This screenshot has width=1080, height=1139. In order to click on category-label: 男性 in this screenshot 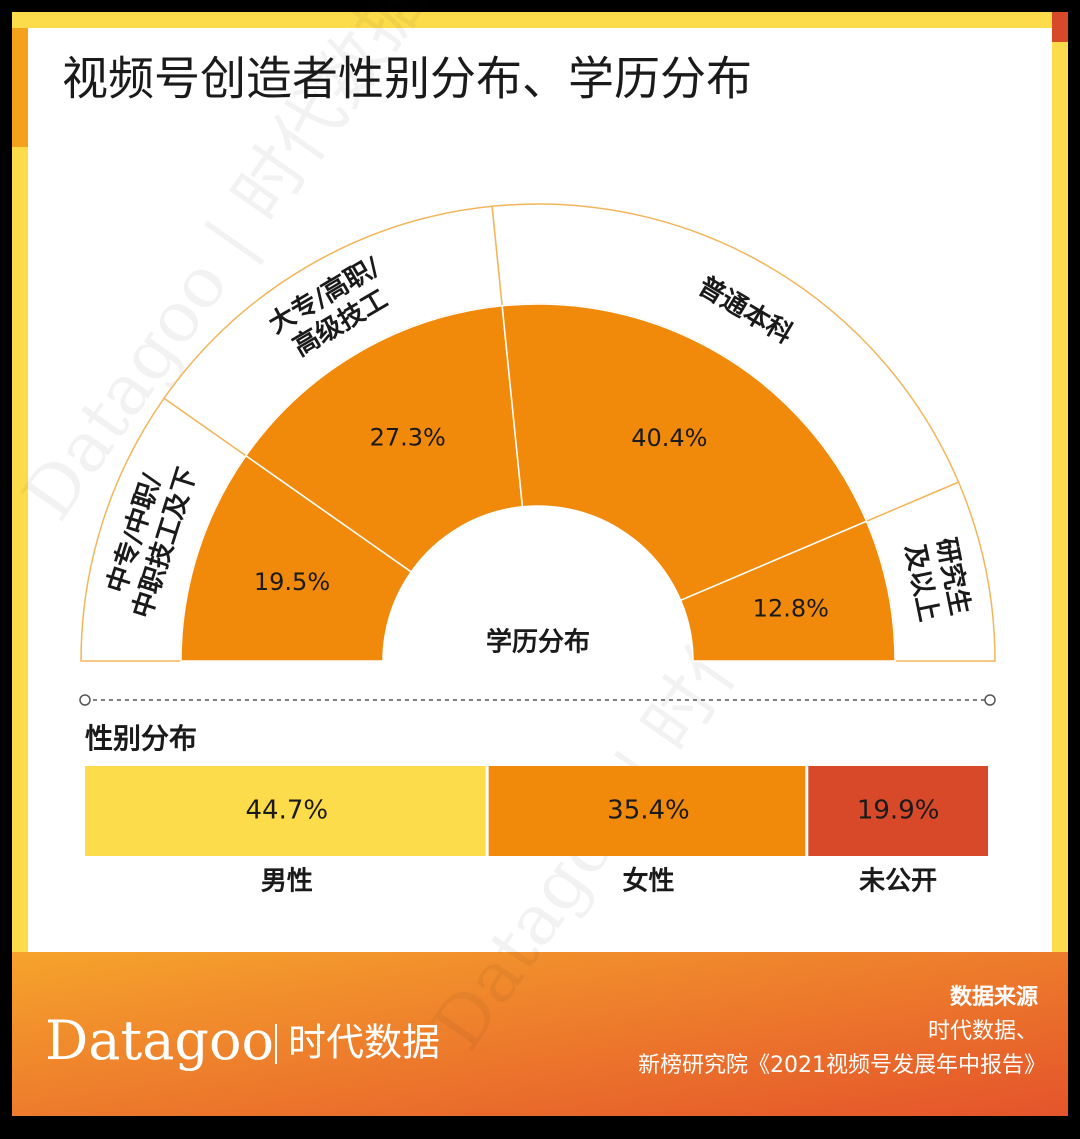, I will do `click(287, 882)`.